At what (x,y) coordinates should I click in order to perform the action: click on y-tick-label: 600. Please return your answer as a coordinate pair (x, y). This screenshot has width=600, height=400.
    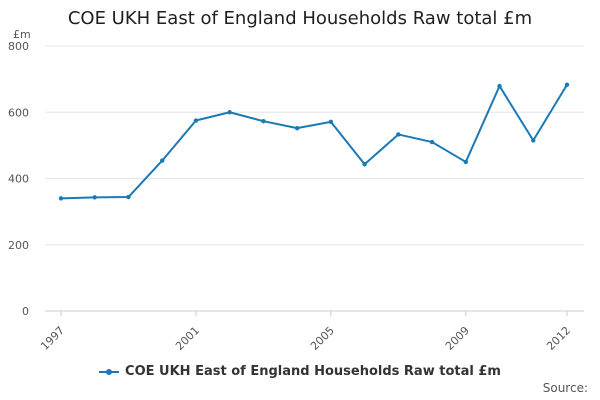
    Looking at the image, I should click on (18, 112).